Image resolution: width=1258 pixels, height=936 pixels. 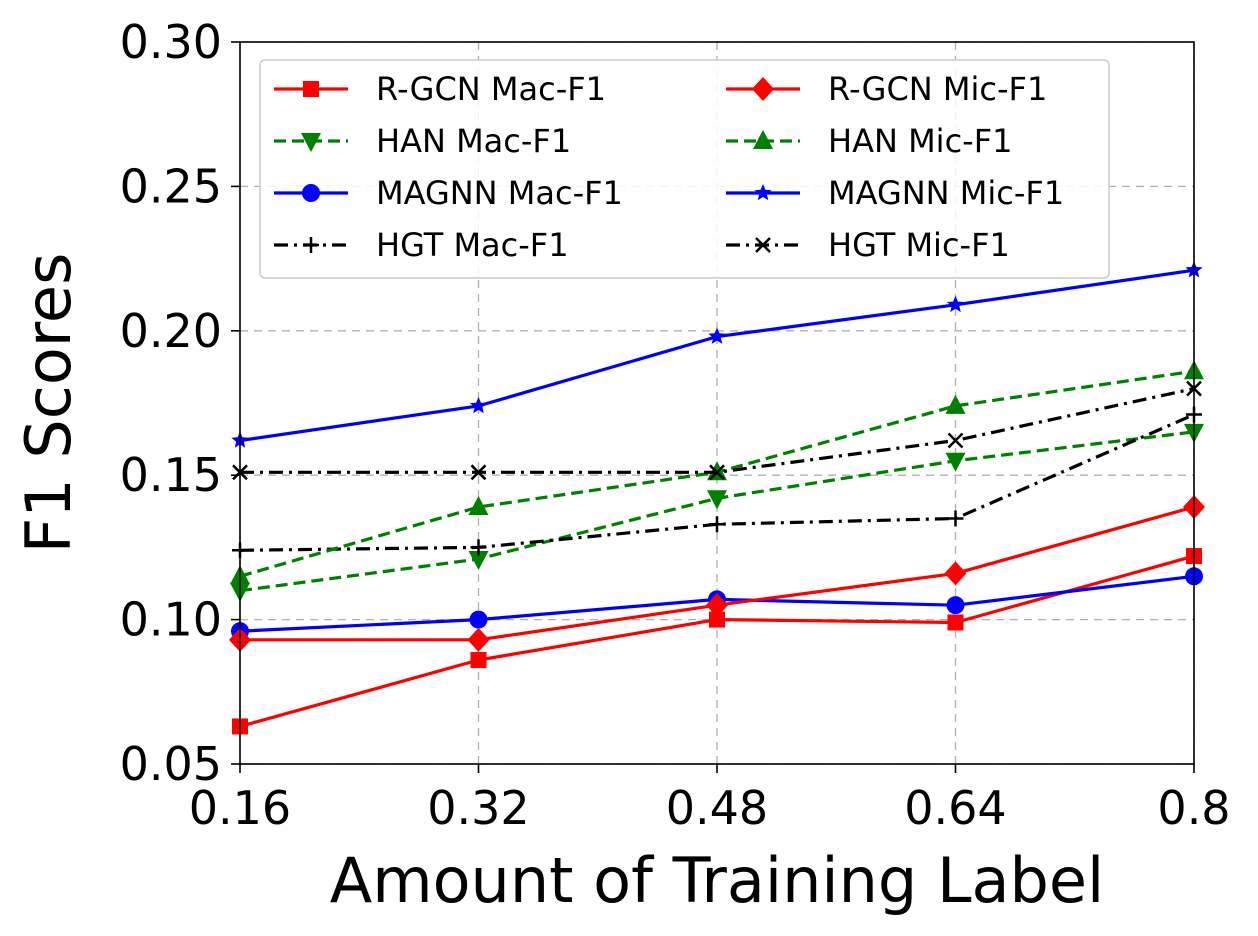 What do you see at coordinates (919, 245) in the screenshot?
I see `legend-label: HGT Mic-F1` at bounding box center [919, 245].